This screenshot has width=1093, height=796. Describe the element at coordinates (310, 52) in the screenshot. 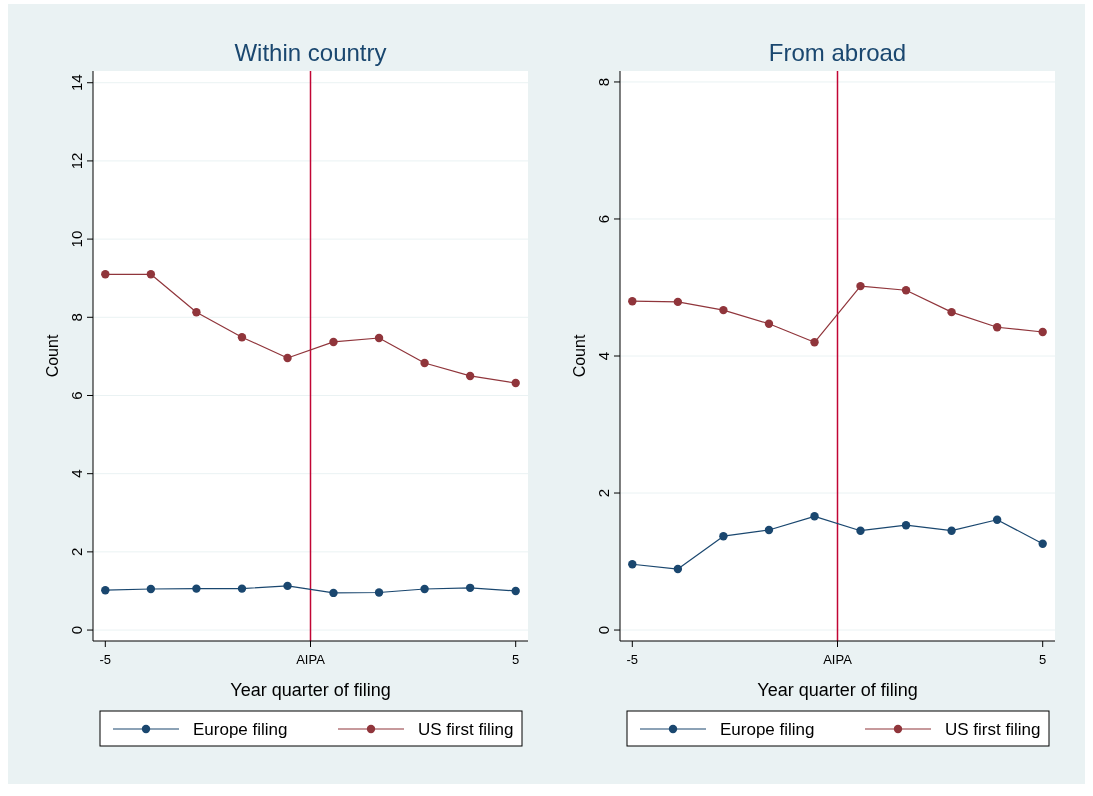

I see `chart-title: Within country` at that location.